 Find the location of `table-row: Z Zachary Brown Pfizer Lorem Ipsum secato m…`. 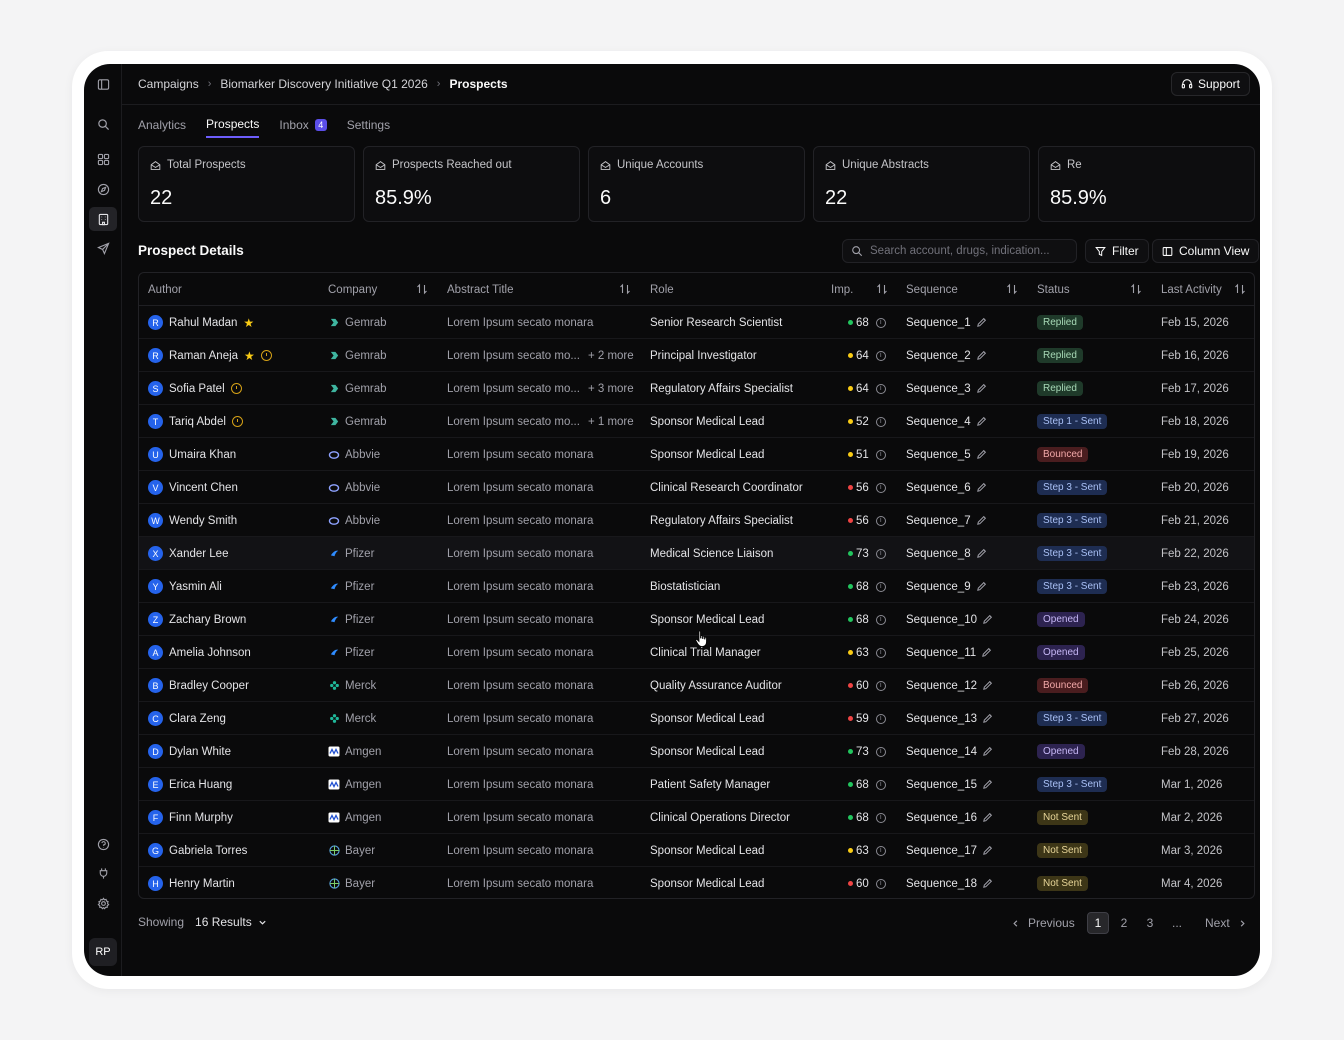

table-row: Z Zachary Brown Pfizer Lorem Ipsum secato m… is located at coordinates (696, 619).